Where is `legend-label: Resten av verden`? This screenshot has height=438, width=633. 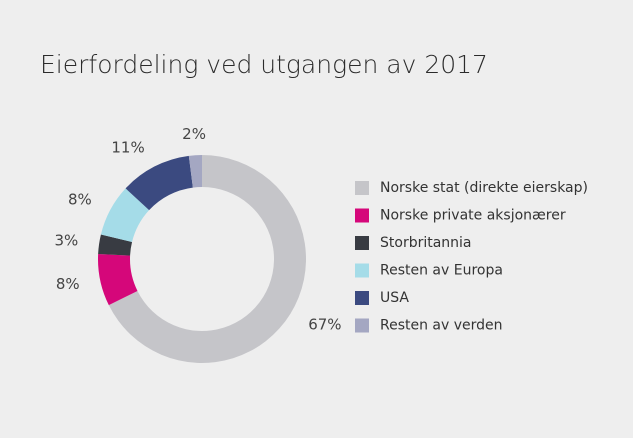 legend-label: Resten av verden is located at coordinates (441, 326).